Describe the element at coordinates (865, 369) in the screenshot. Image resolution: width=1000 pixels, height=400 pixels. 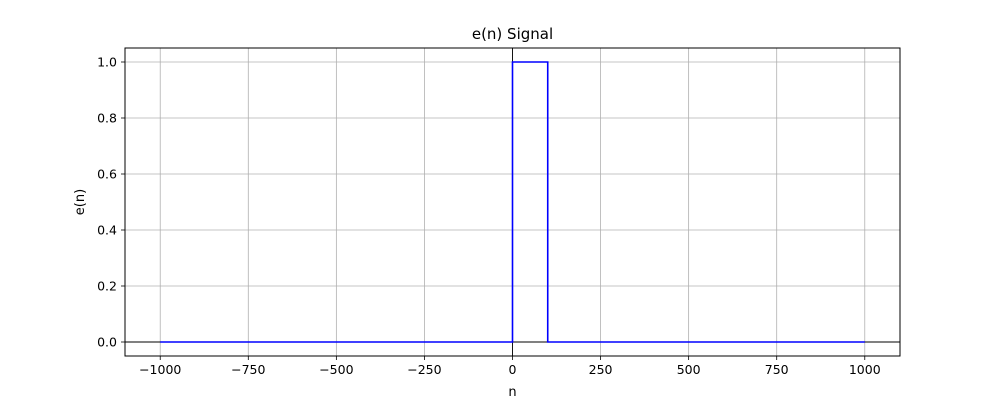
I see `x-tick-label: 1000` at that location.